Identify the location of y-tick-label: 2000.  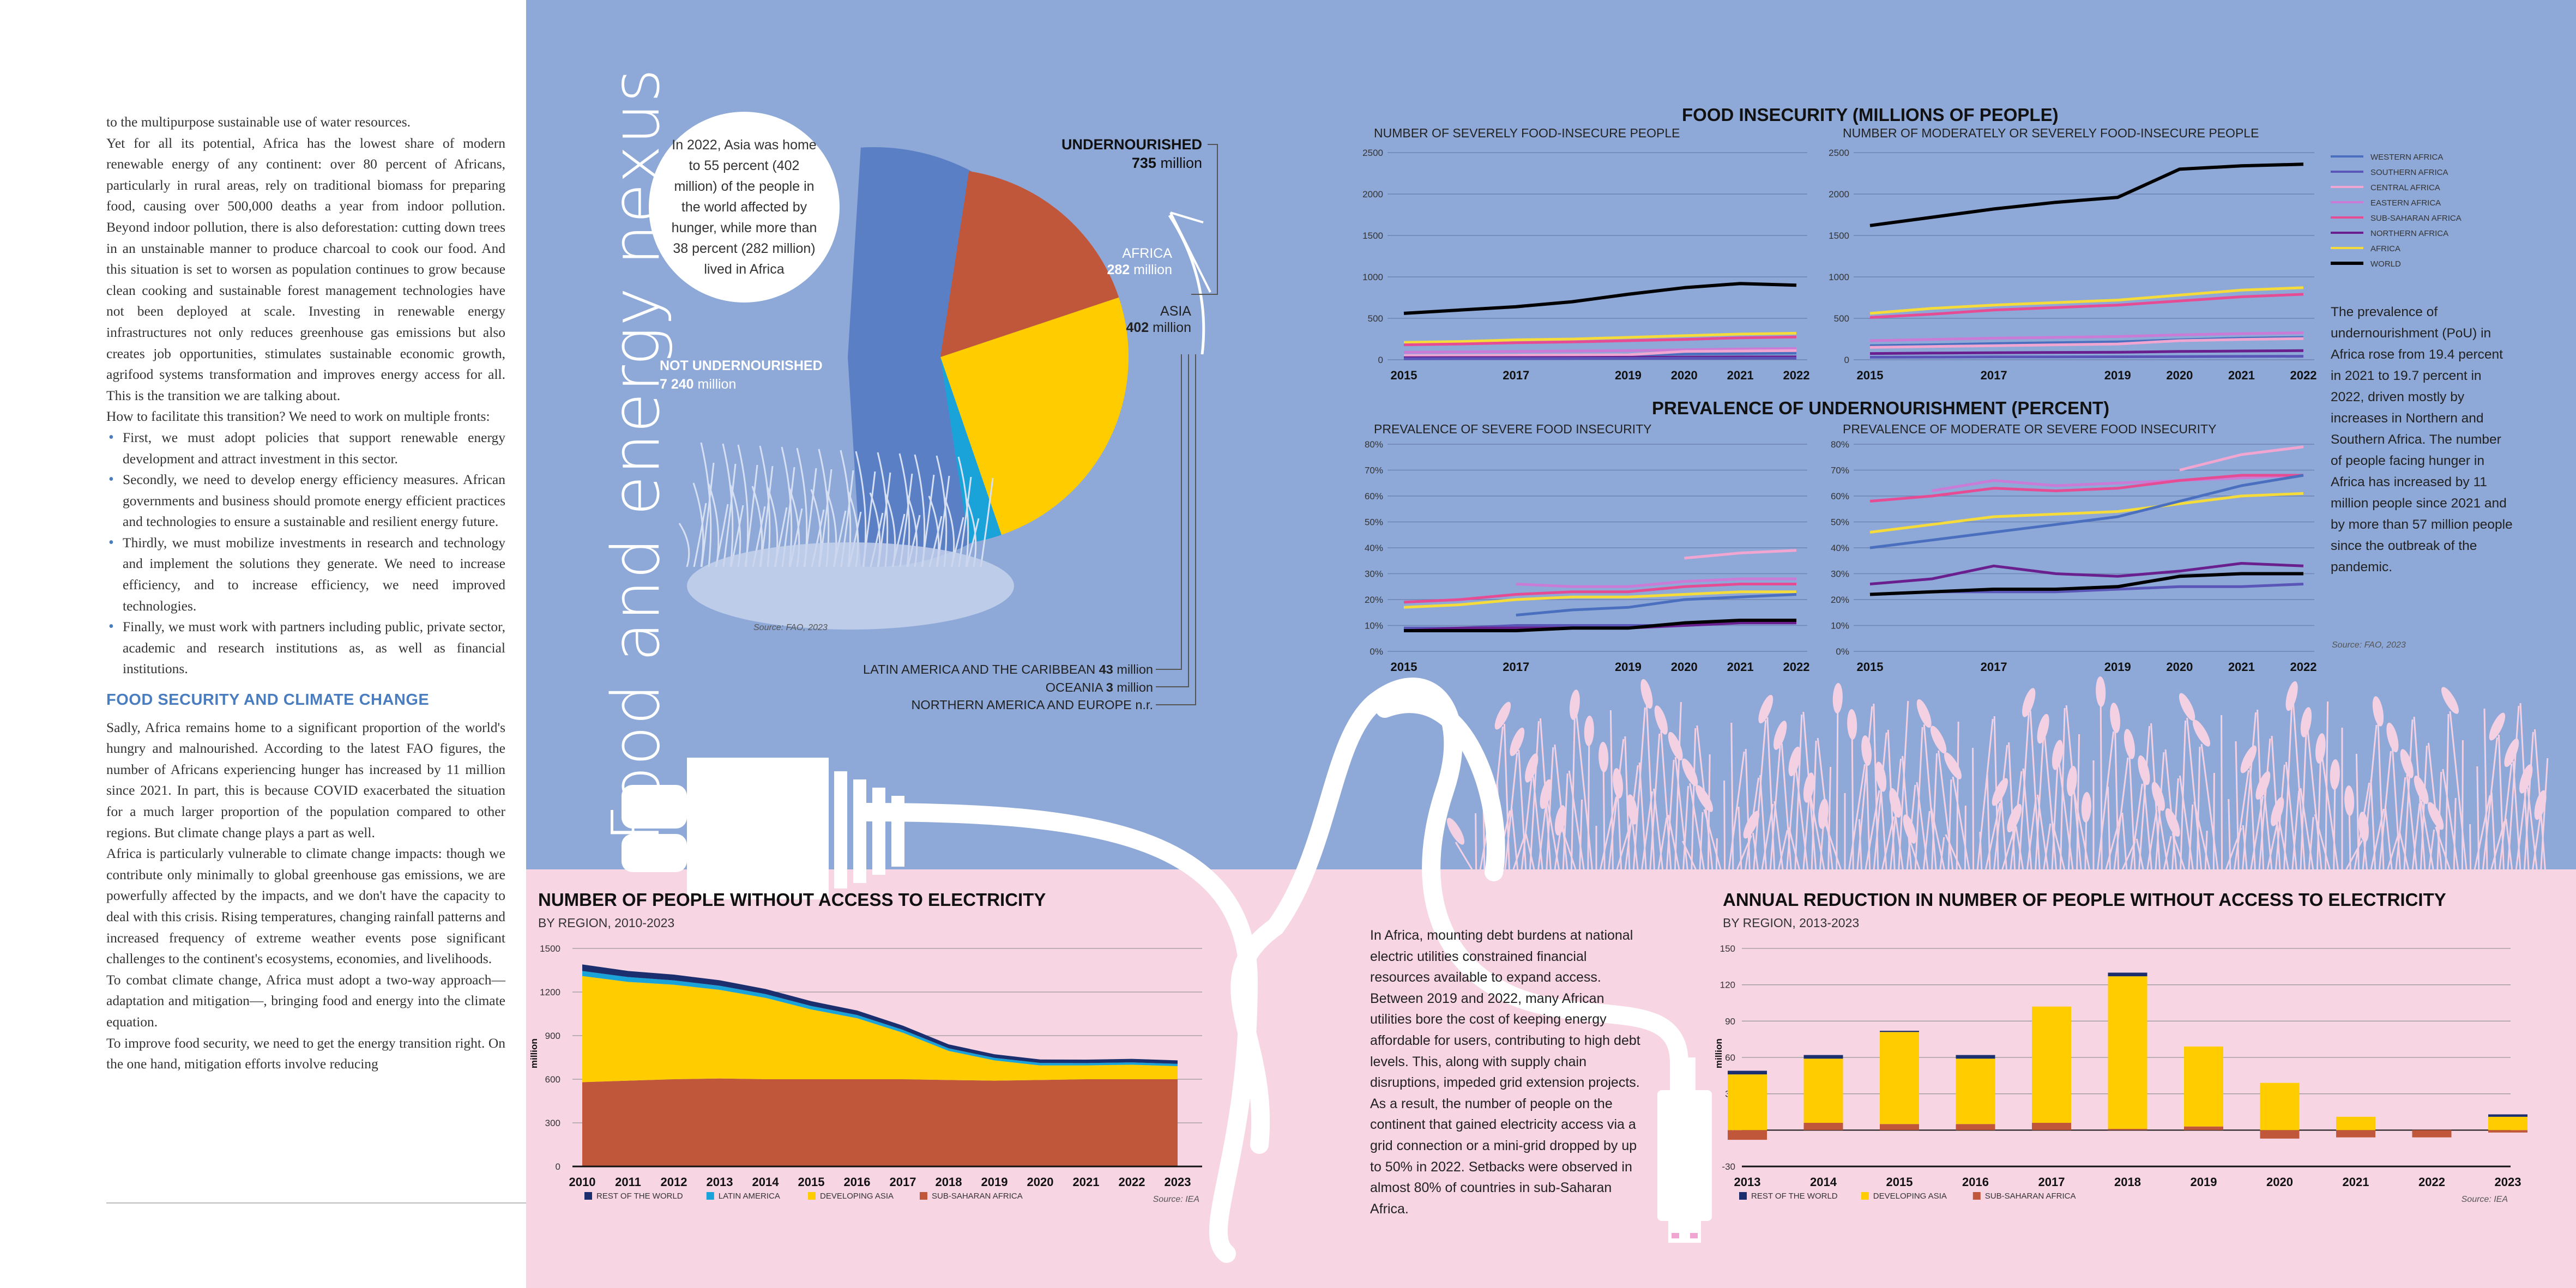
(1839, 194).